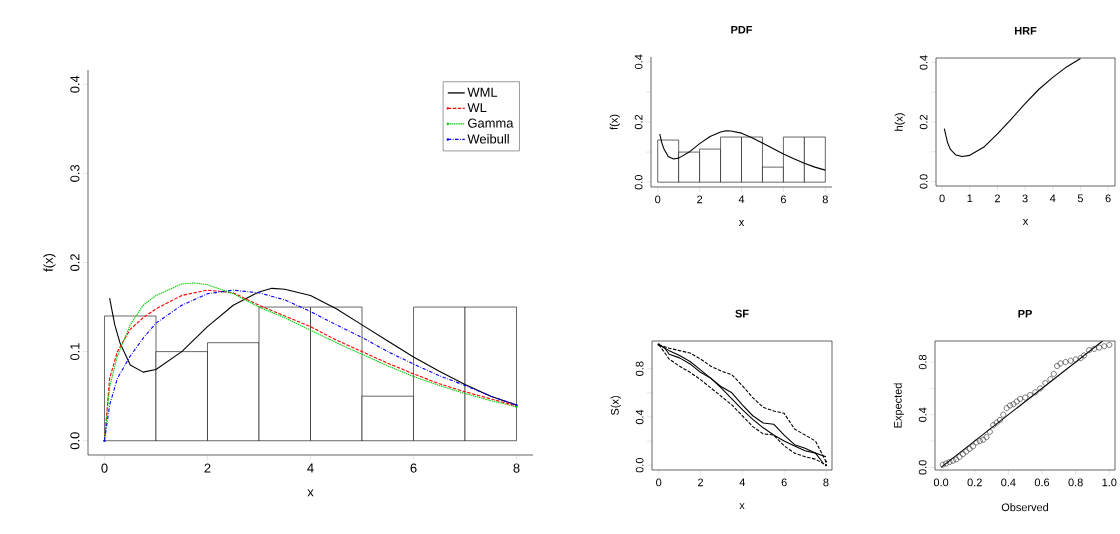  I want to click on x-axis-title: Observed, so click(1025, 507).